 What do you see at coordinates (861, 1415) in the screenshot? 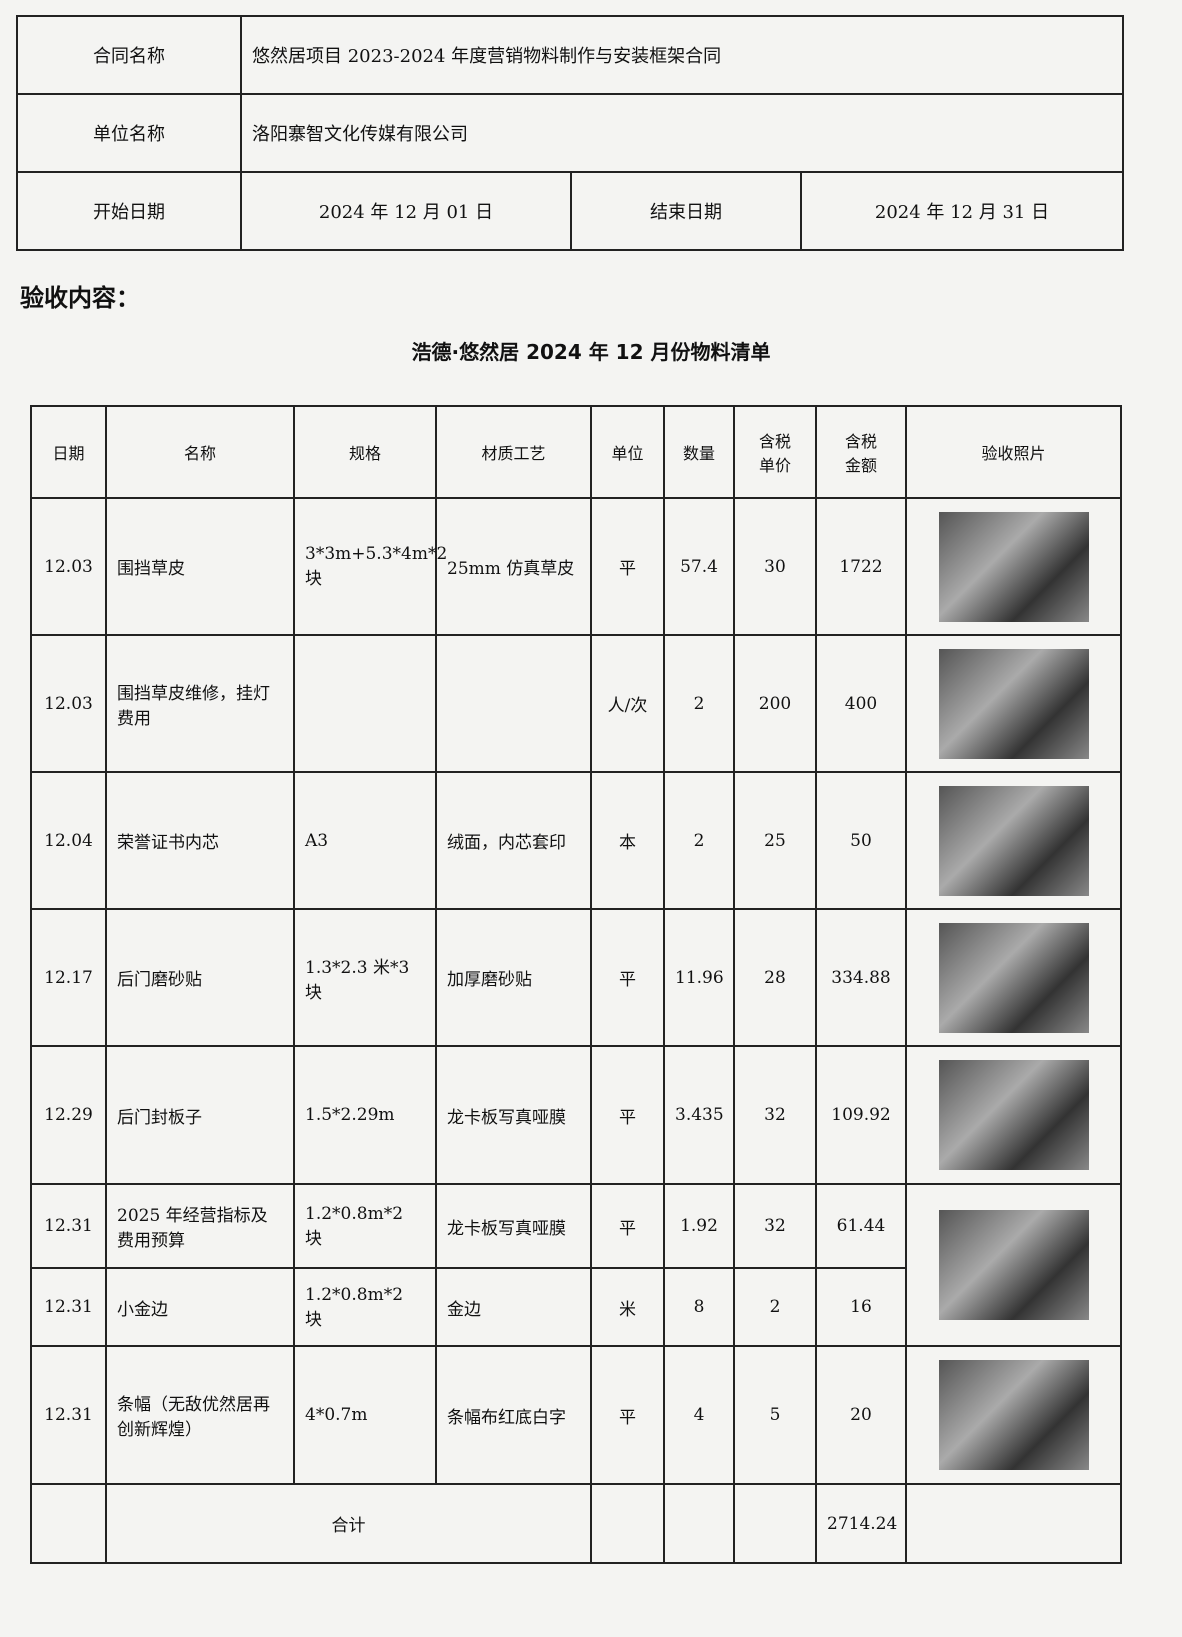
I see `cell: 20` at bounding box center [861, 1415].